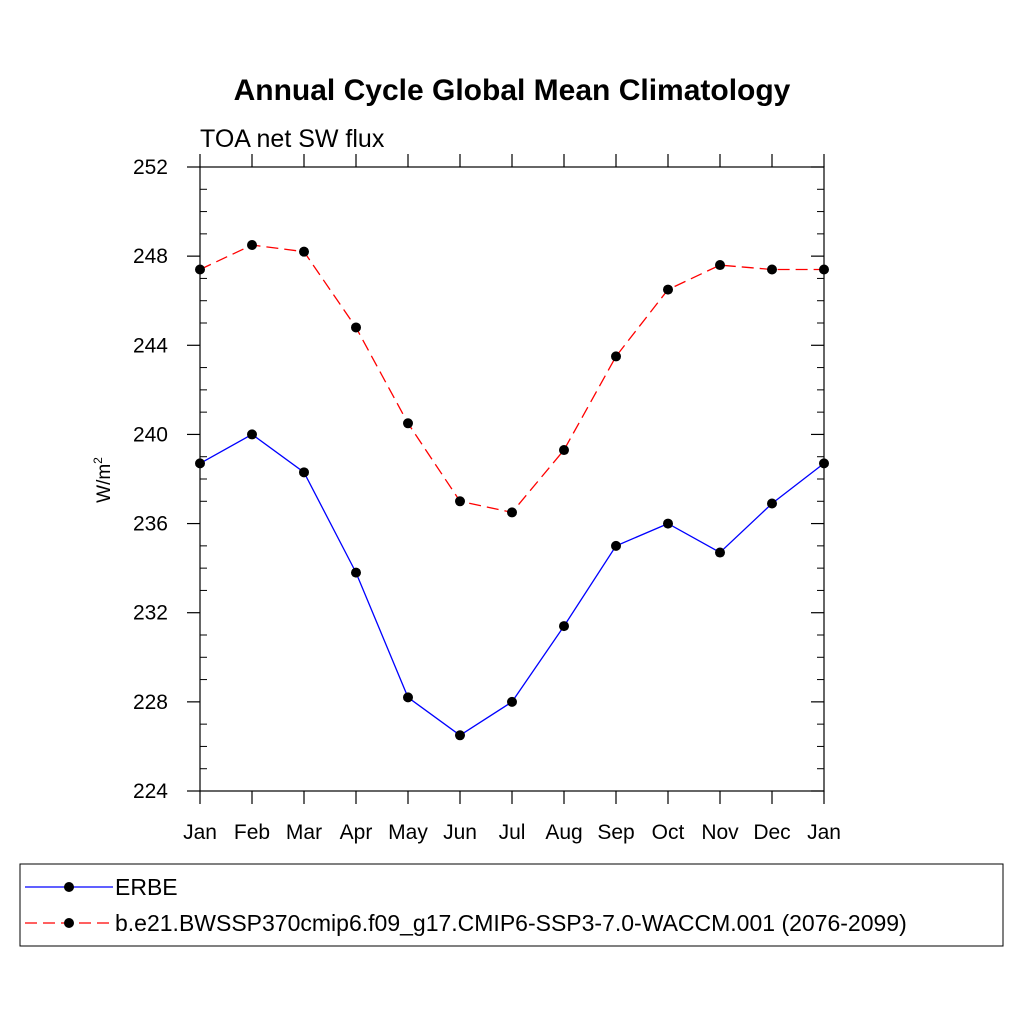 The width and height of the screenshot is (1024, 1024). Describe the element at coordinates (292, 139) in the screenshot. I see `chart-subtitle: TOA net SW flux` at that location.